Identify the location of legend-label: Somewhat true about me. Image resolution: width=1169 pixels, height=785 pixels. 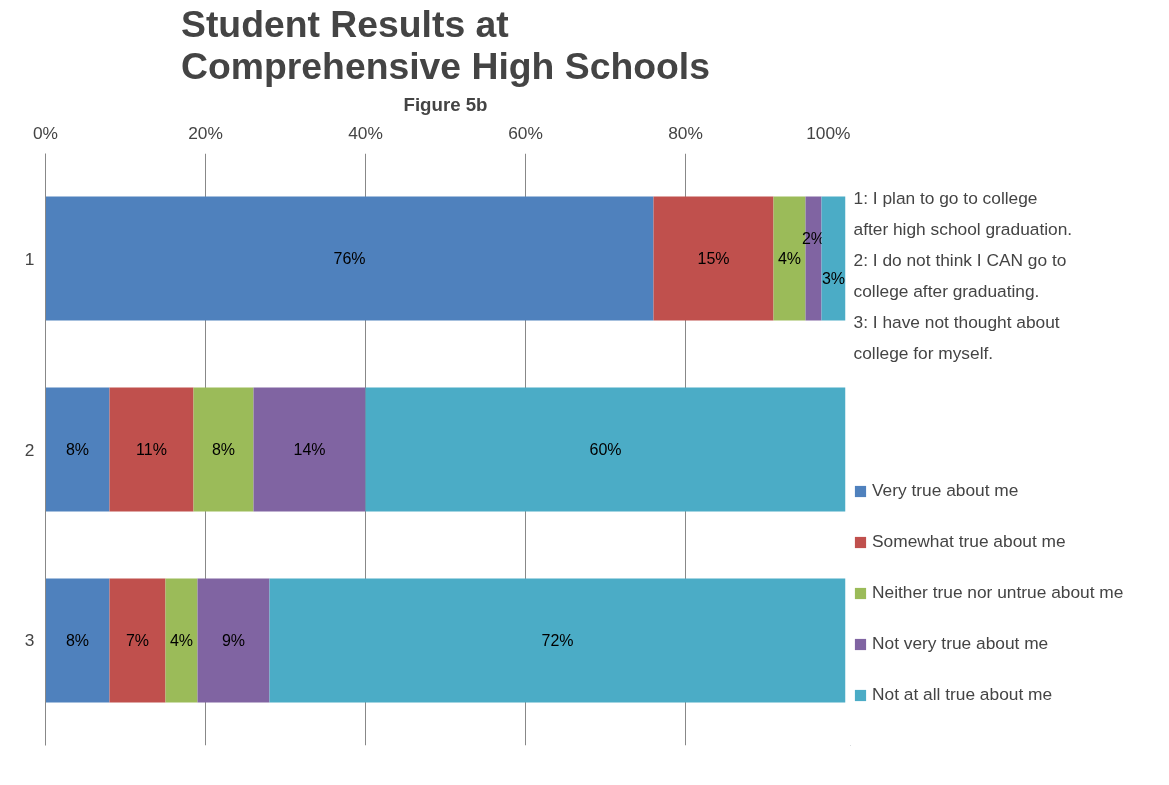
(969, 541).